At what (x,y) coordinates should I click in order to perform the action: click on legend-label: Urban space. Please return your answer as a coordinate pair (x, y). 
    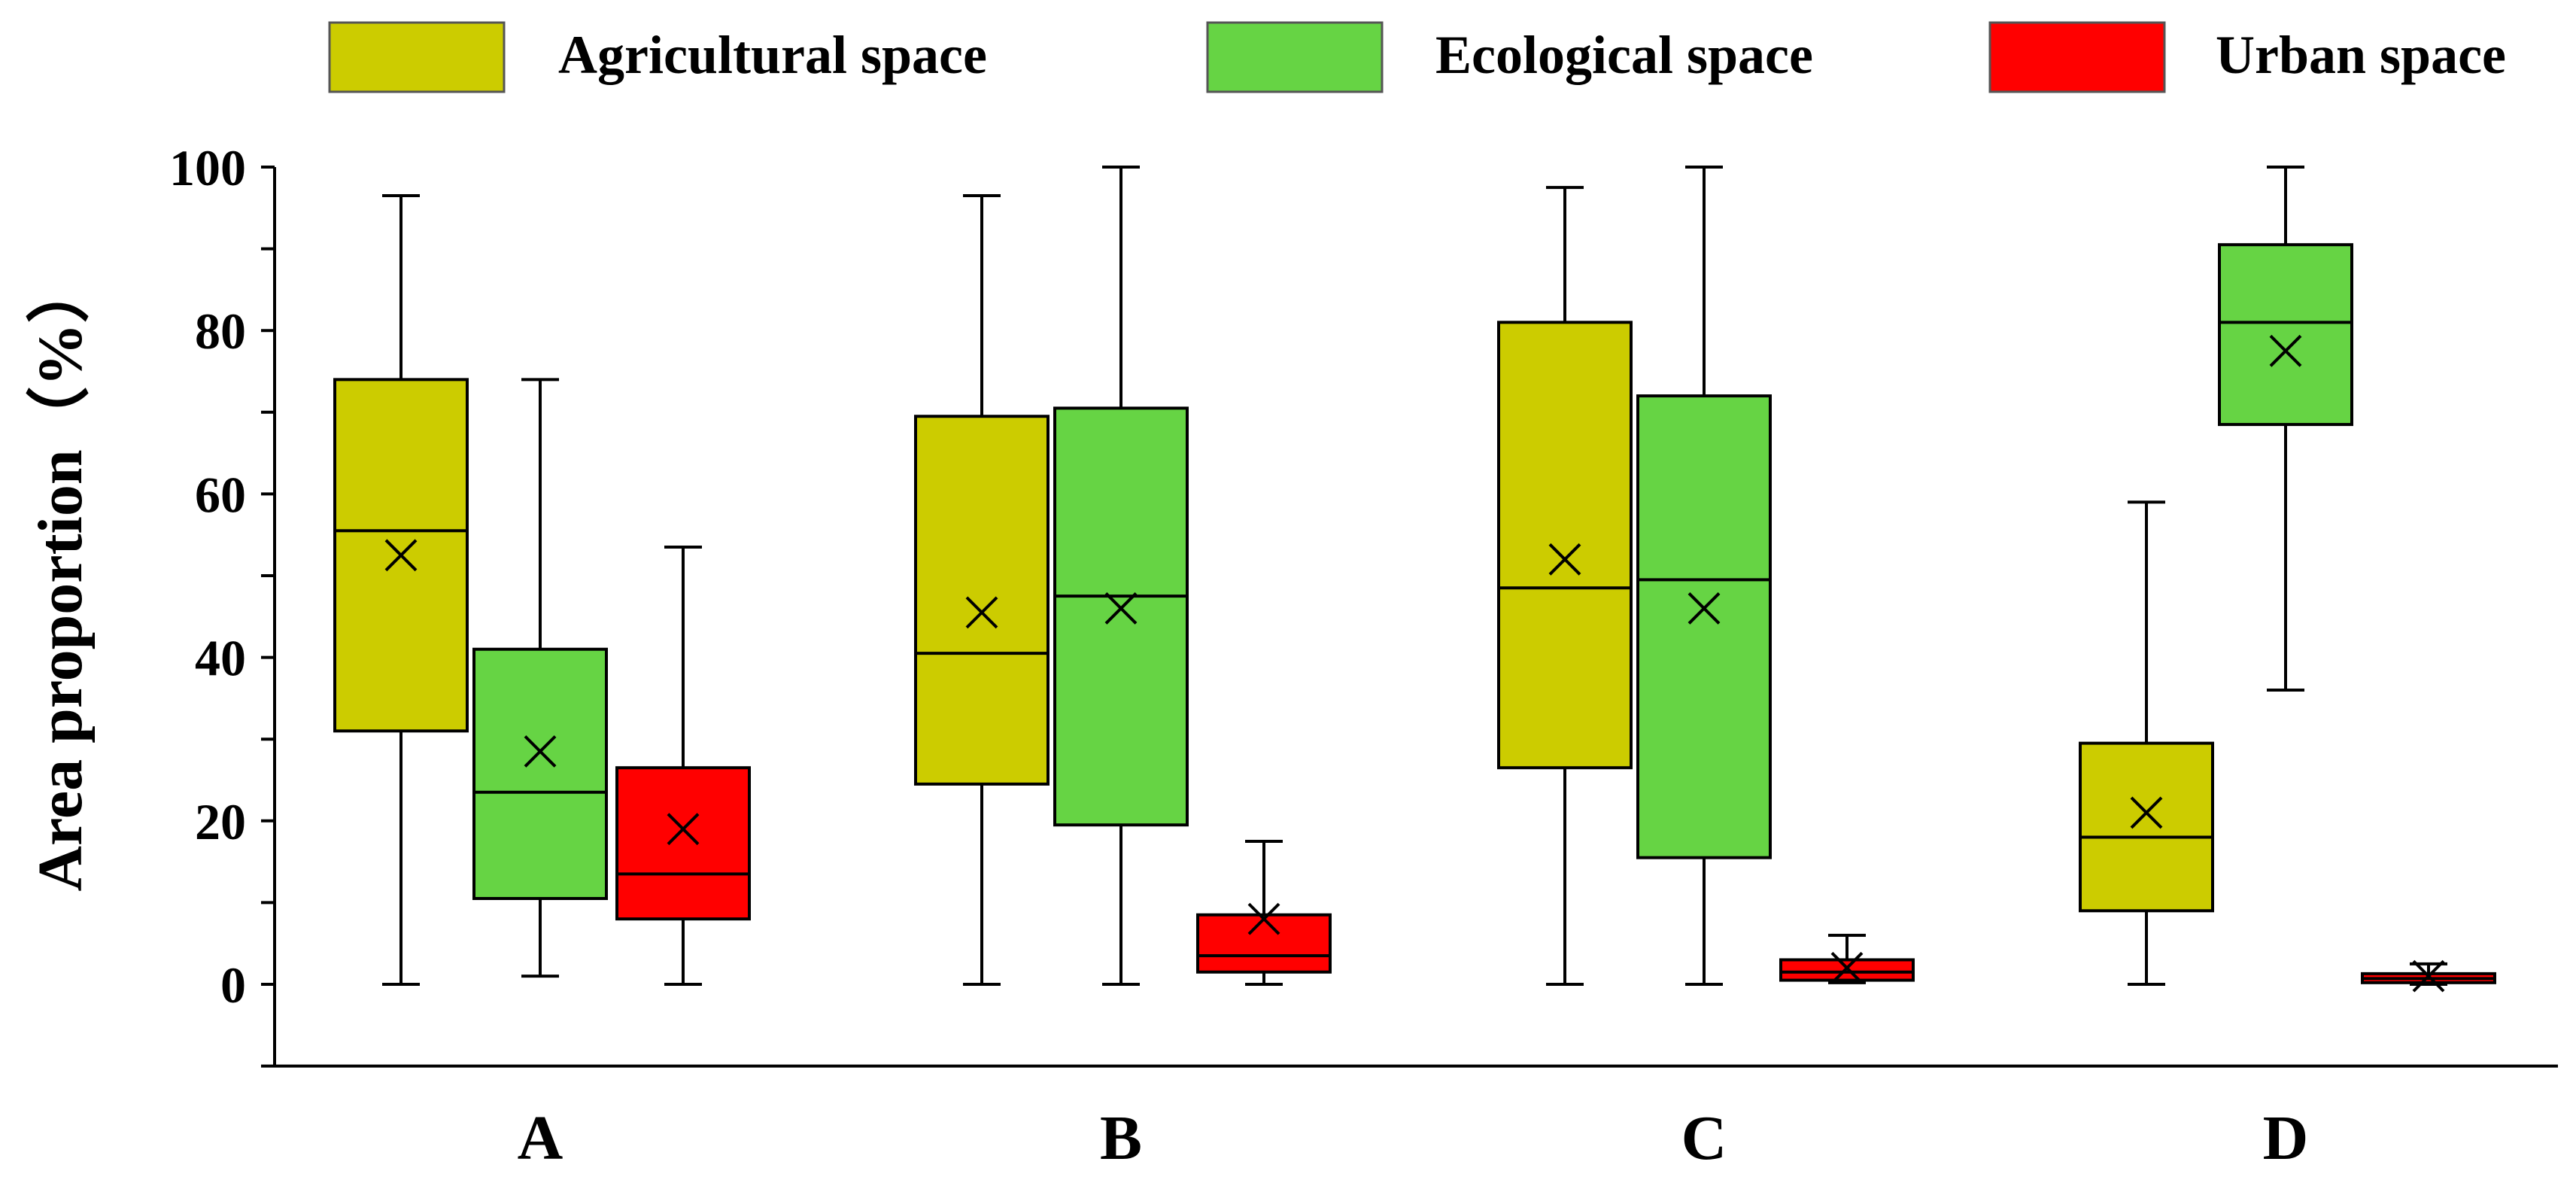
    Looking at the image, I should click on (2361, 55).